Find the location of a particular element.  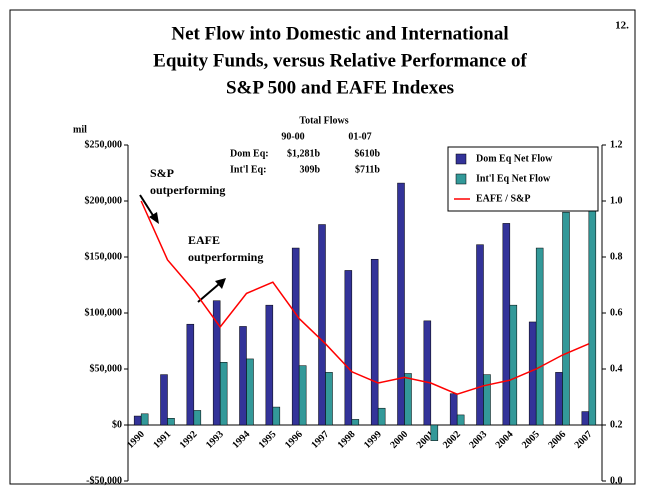

table-cell: Dom Eq: is located at coordinates (249, 153).